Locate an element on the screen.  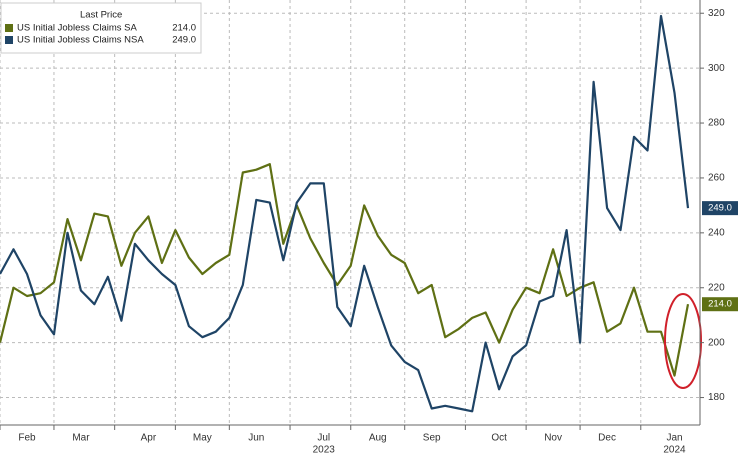
y-tick-label: 260 is located at coordinates (716, 178).